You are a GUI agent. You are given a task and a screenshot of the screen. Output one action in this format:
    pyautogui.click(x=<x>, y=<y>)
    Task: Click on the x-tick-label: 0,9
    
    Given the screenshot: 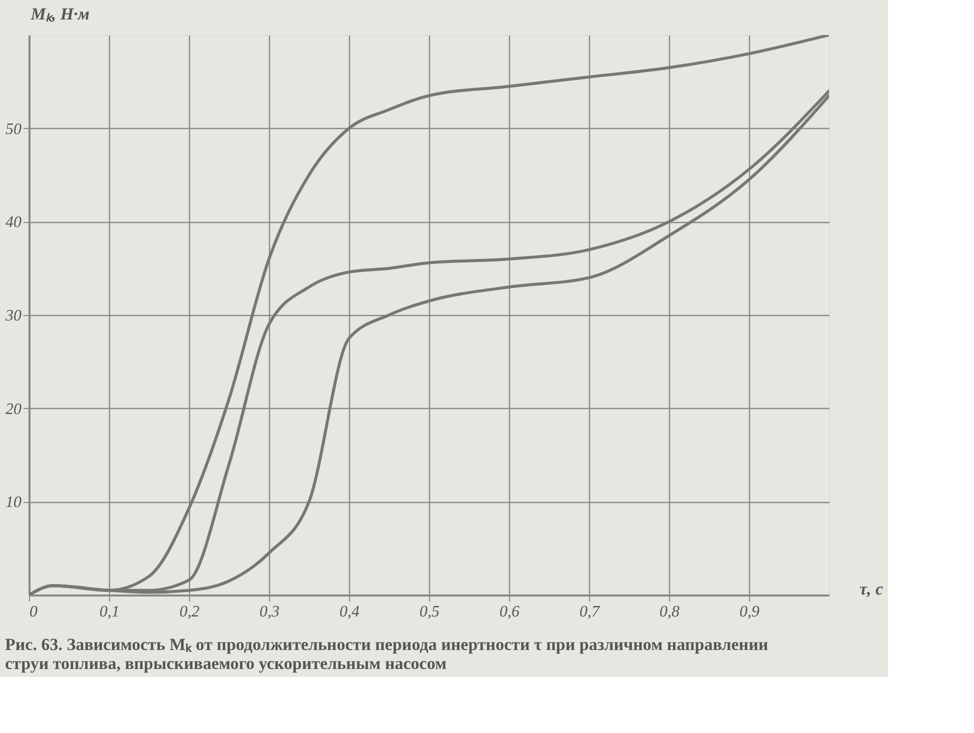 What is the action you would take?
    pyautogui.click(x=750, y=612)
    